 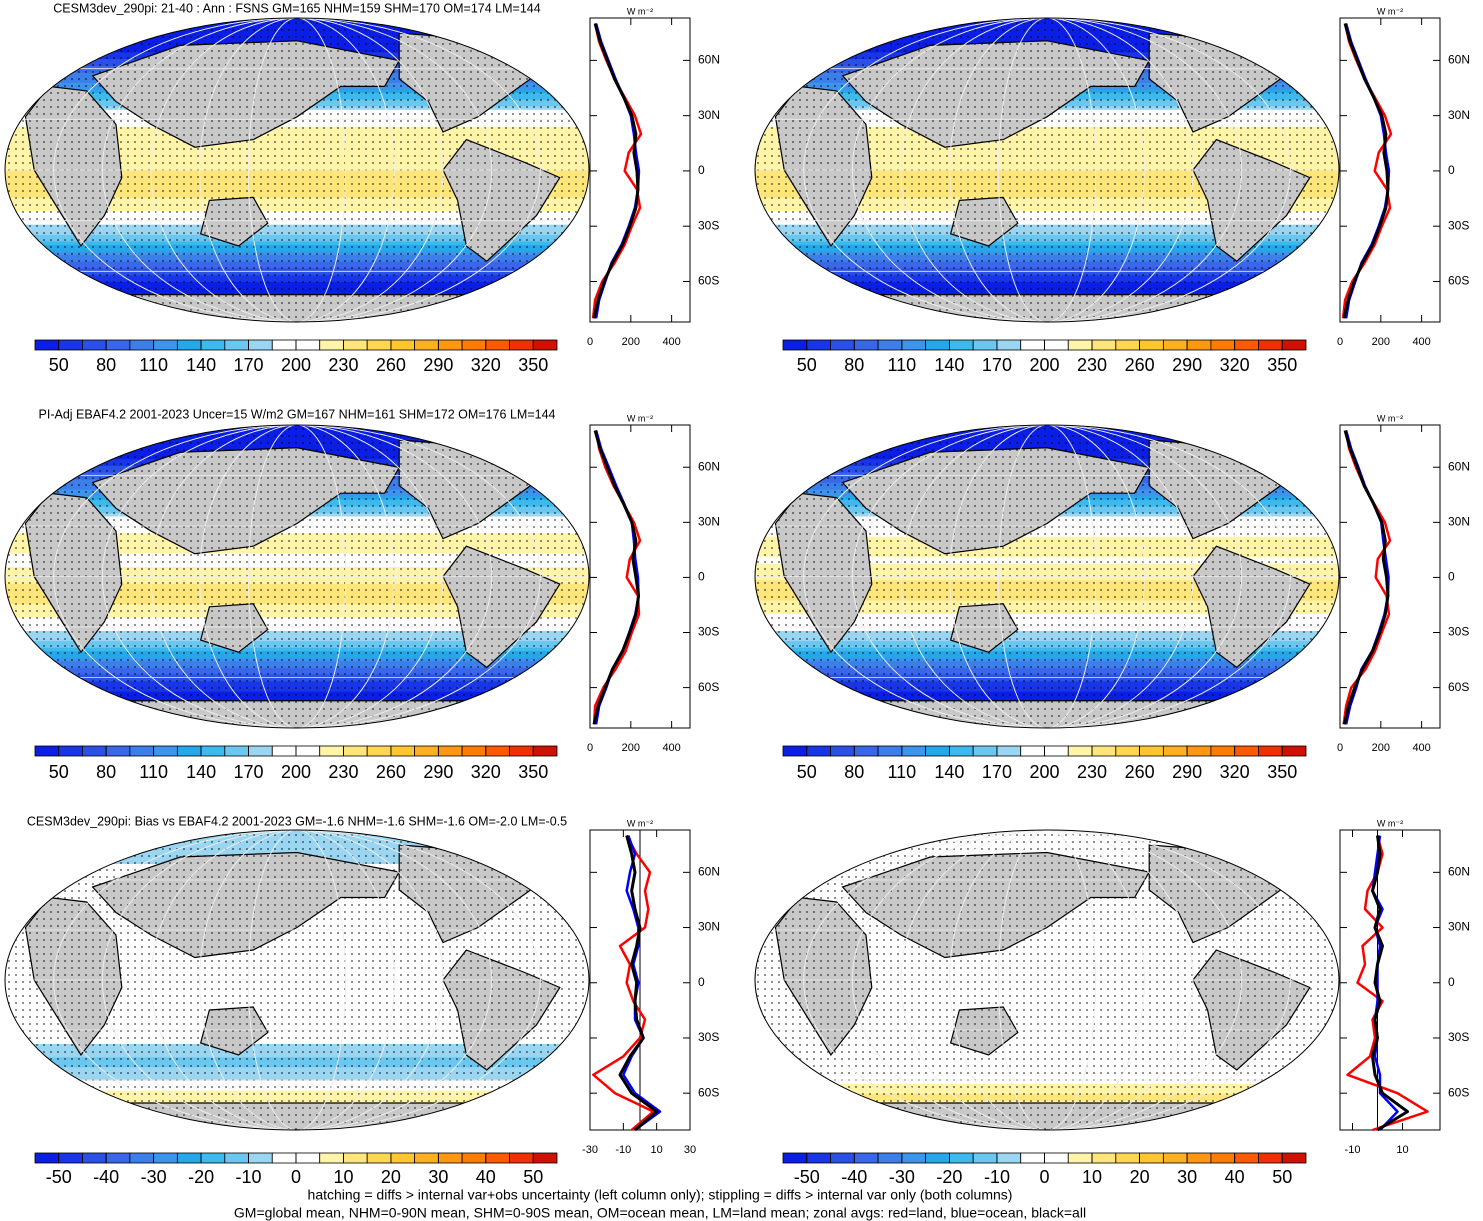 I want to click on colorbar-label: -40, so click(x=854, y=1177).